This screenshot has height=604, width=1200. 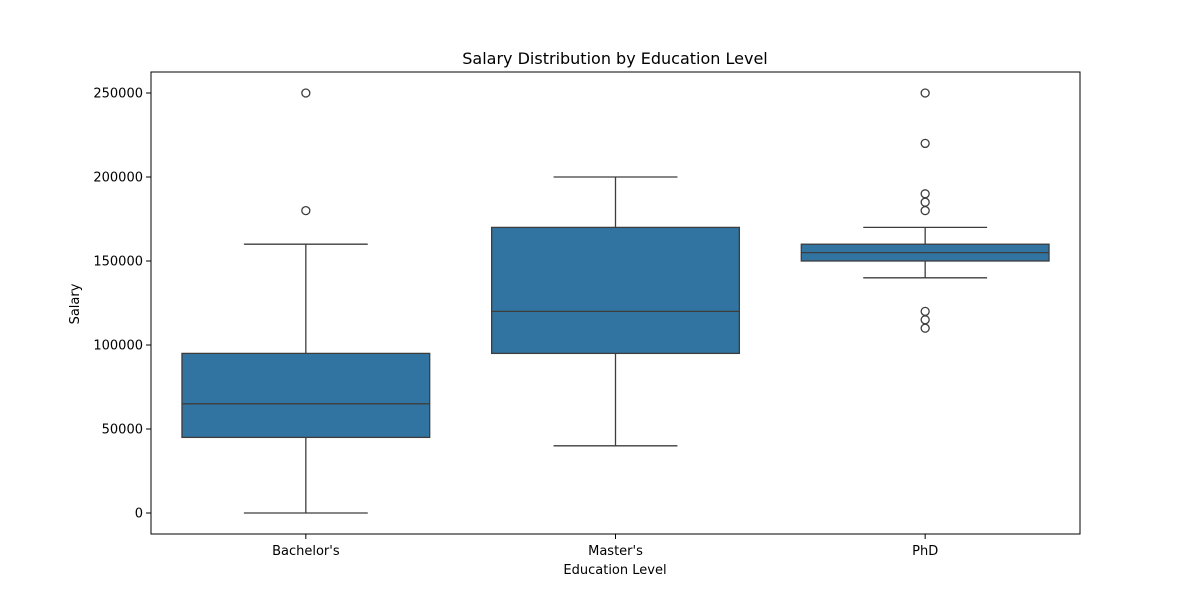 What do you see at coordinates (925, 551) in the screenshot?
I see `x-tick-label: PhD` at bounding box center [925, 551].